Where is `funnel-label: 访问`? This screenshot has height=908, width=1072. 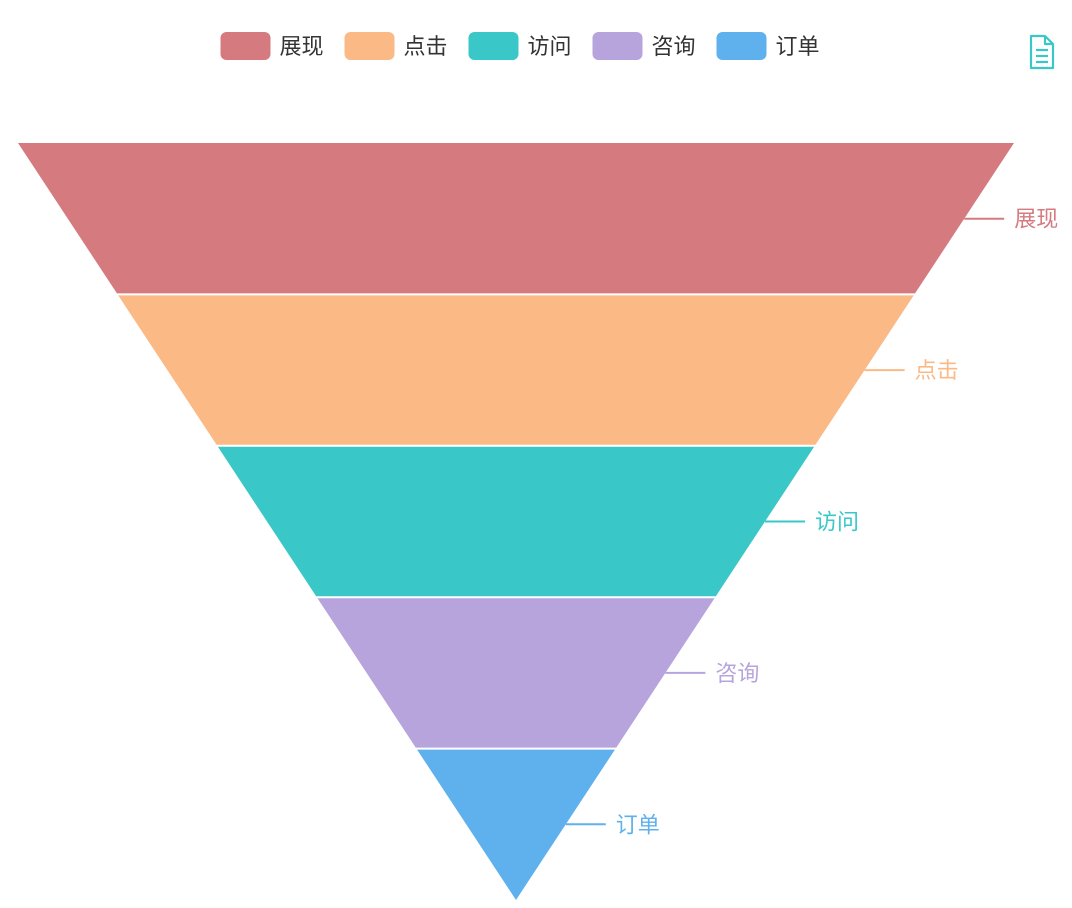 funnel-label: 访问 is located at coordinates (837, 523).